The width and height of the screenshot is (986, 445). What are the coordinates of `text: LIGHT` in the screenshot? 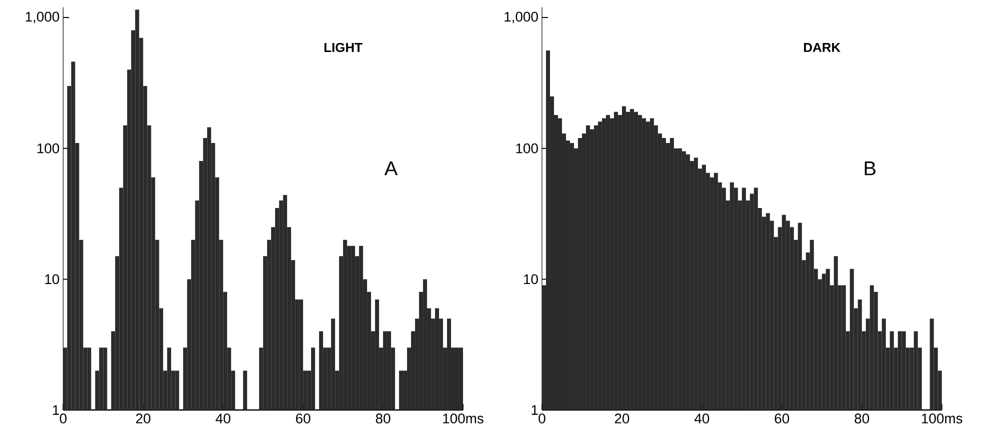 It's located at (343, 47).